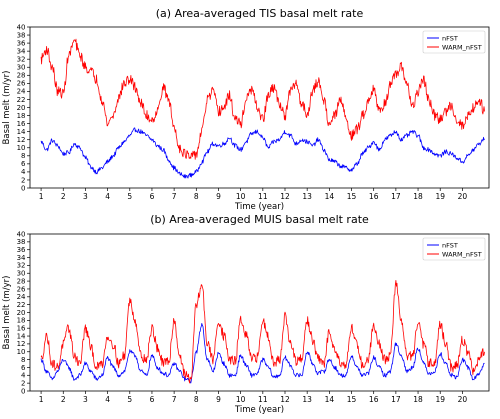 This screenshot has width=500, height=419. I want to click on x-tick-label: 6, so click(152, 399).